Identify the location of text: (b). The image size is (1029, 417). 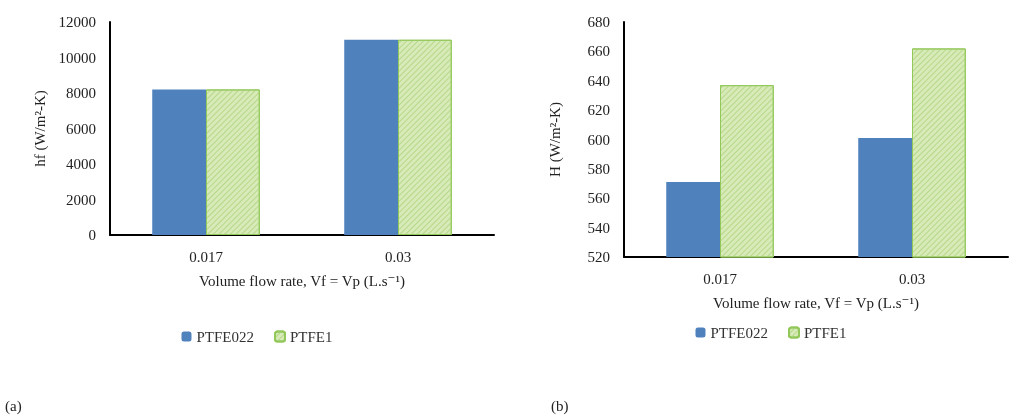
(560, 406).